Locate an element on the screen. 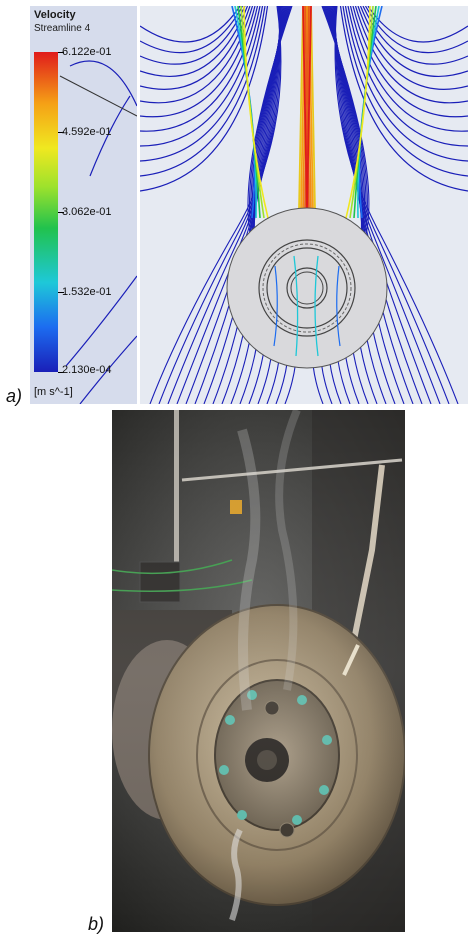 The image size is (470, 937). legend-title: Velocity is located at coordinates (55, 15).